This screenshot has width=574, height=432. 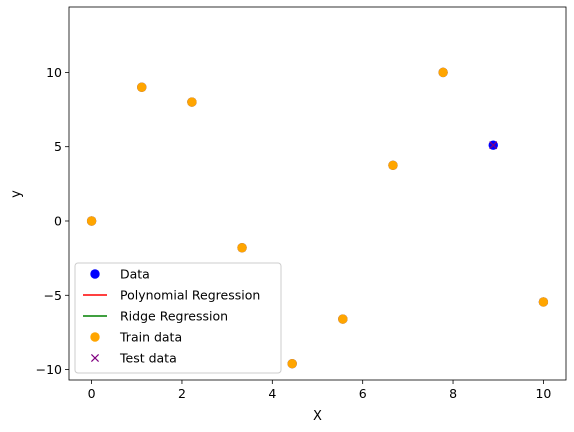 What do you see at coordinates (58, 220) in the screenshot?
I see `y-tick-label: 0` at bounding box center [58, 220].